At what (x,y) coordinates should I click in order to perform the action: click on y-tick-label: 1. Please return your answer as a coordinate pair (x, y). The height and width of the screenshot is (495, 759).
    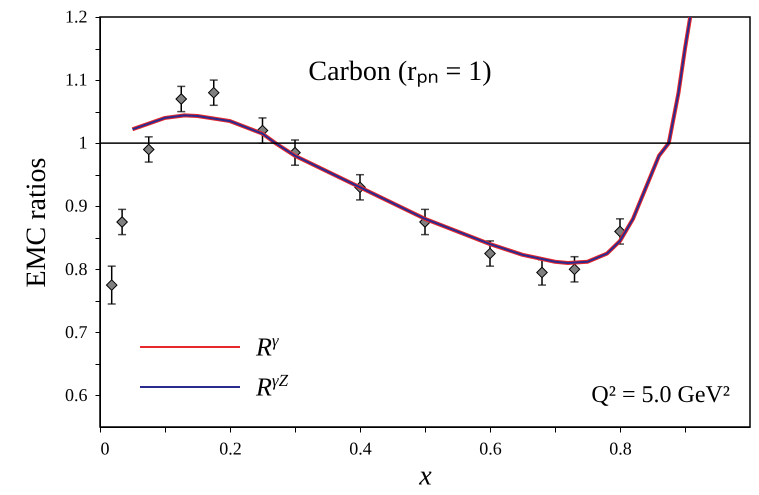
    Looking at the image, I should click on (83, 142).